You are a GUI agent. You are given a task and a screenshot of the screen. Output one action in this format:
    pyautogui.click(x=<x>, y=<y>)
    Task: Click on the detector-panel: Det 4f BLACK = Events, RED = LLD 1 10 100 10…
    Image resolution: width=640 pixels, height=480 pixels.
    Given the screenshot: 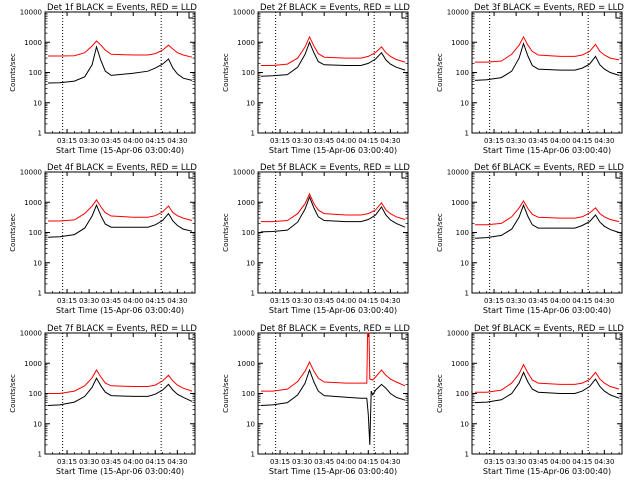 What is the action you would take?
    pyautogui.click(x=103, y=239)
    